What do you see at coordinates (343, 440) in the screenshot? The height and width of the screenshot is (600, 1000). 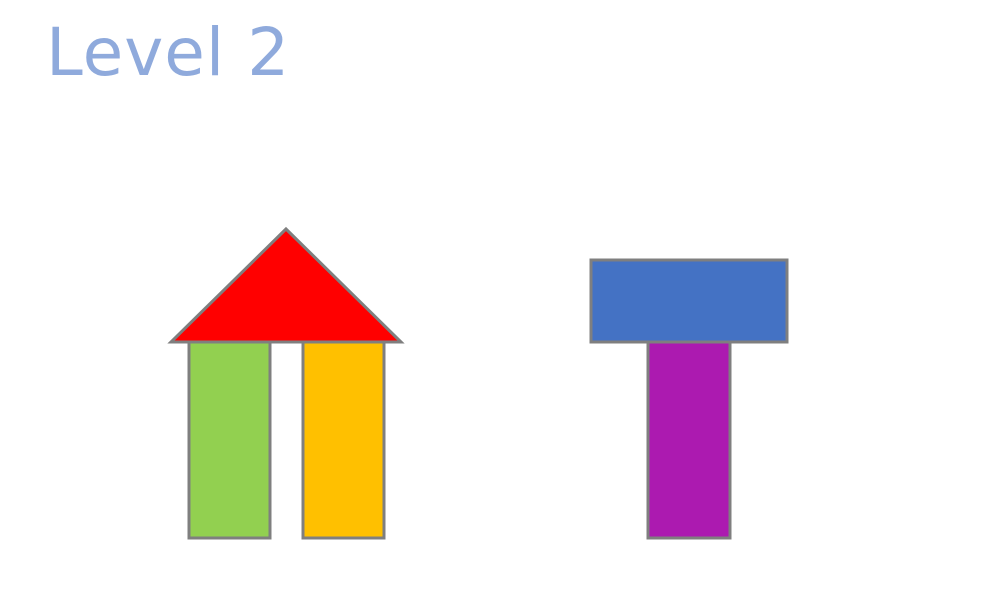 I see `right-pillar-block` at bounding box center [343, 440].